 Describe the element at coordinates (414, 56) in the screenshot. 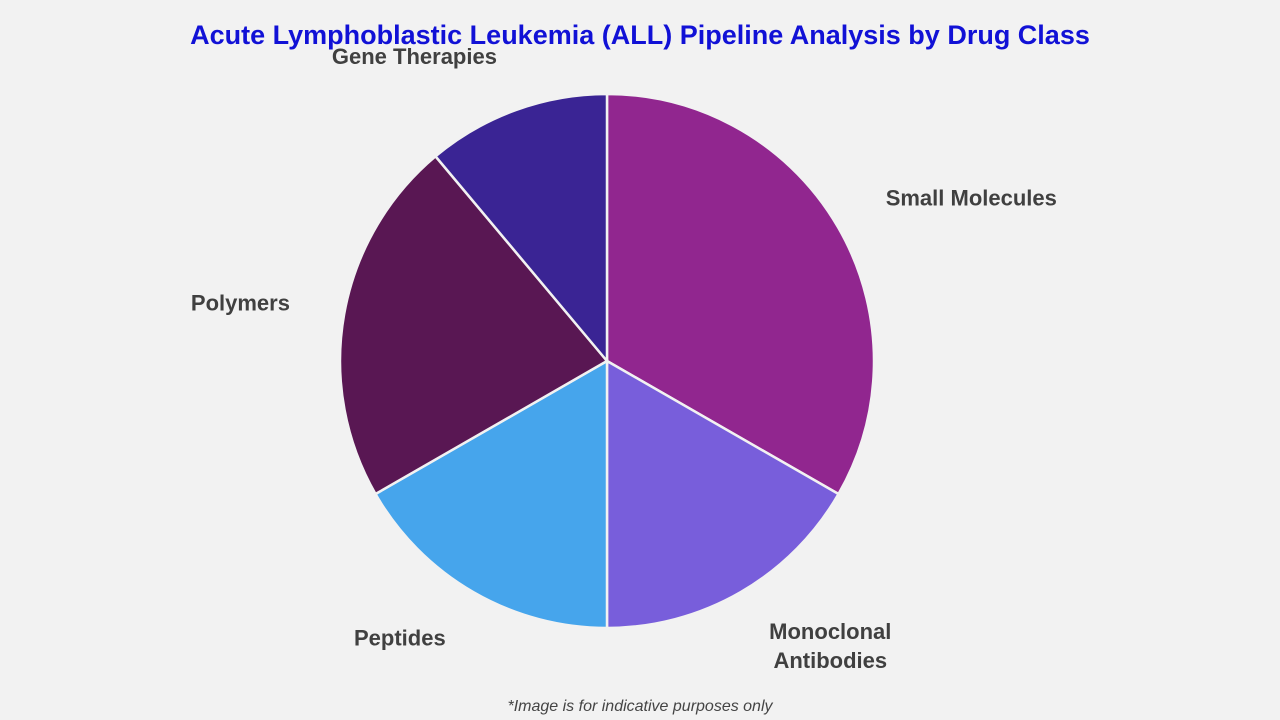

I see `slice-label: Gene Therapies` at that location.